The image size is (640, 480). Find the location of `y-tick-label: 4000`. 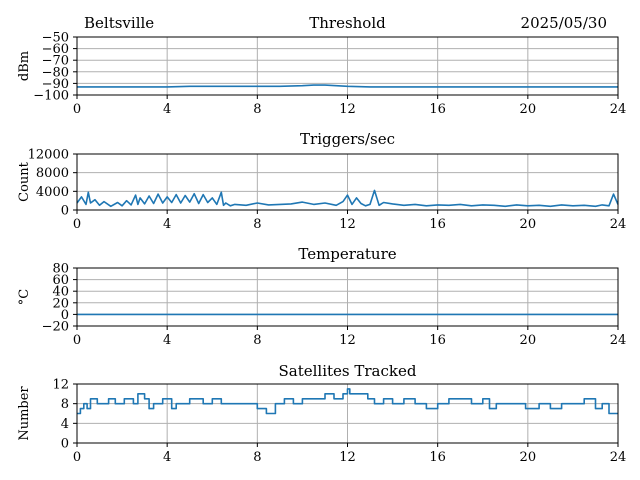

y-tick-label: 4000 is located at coordinates (52, 192).